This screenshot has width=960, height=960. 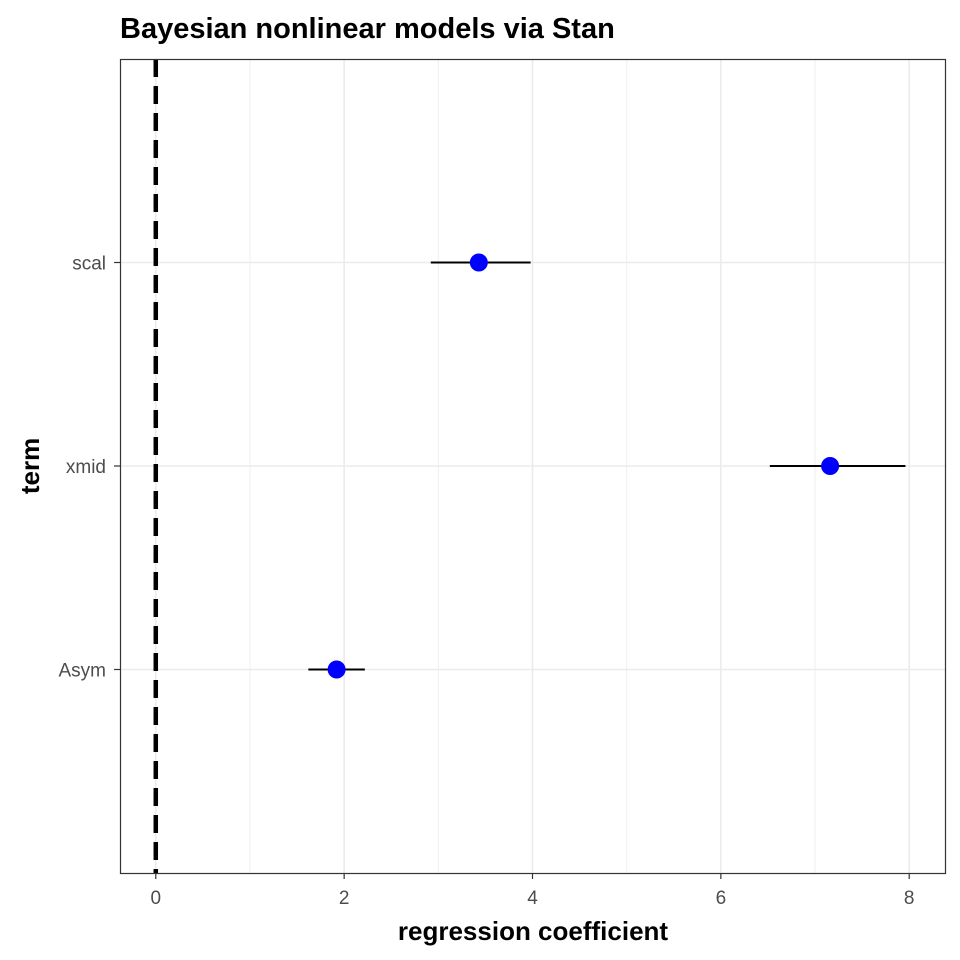 I want to click on y-axis-title: term, so click(x=30, y=466).